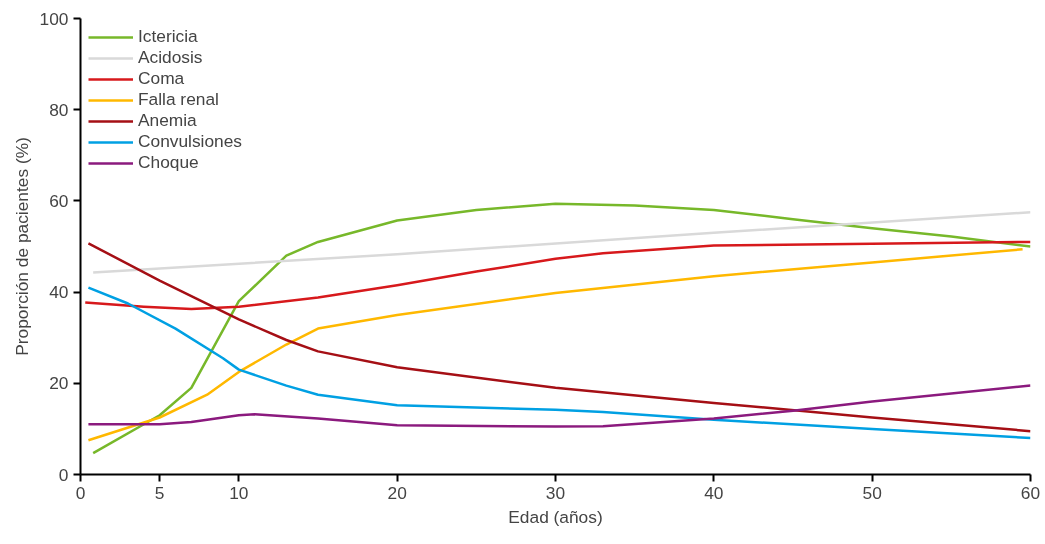 The image size is (1045, 544). I want to click on x-tick-label: 20, so click(397, 492).